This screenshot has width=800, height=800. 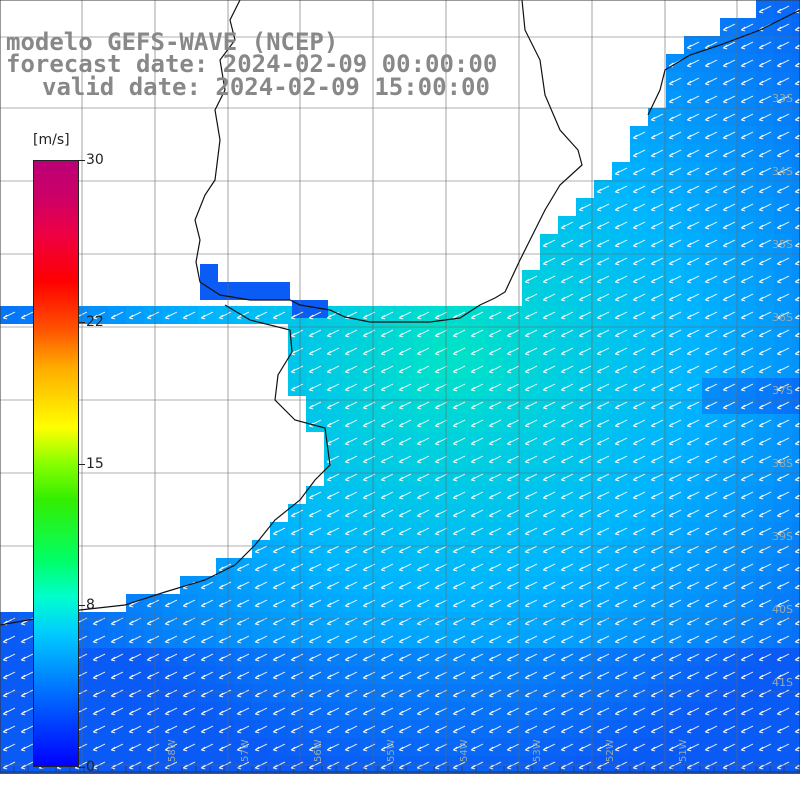 What do you see at coordinates (82, 767) in the screenshot?
I see `colorbar-tick-mark` at bounding box center [82, 767].